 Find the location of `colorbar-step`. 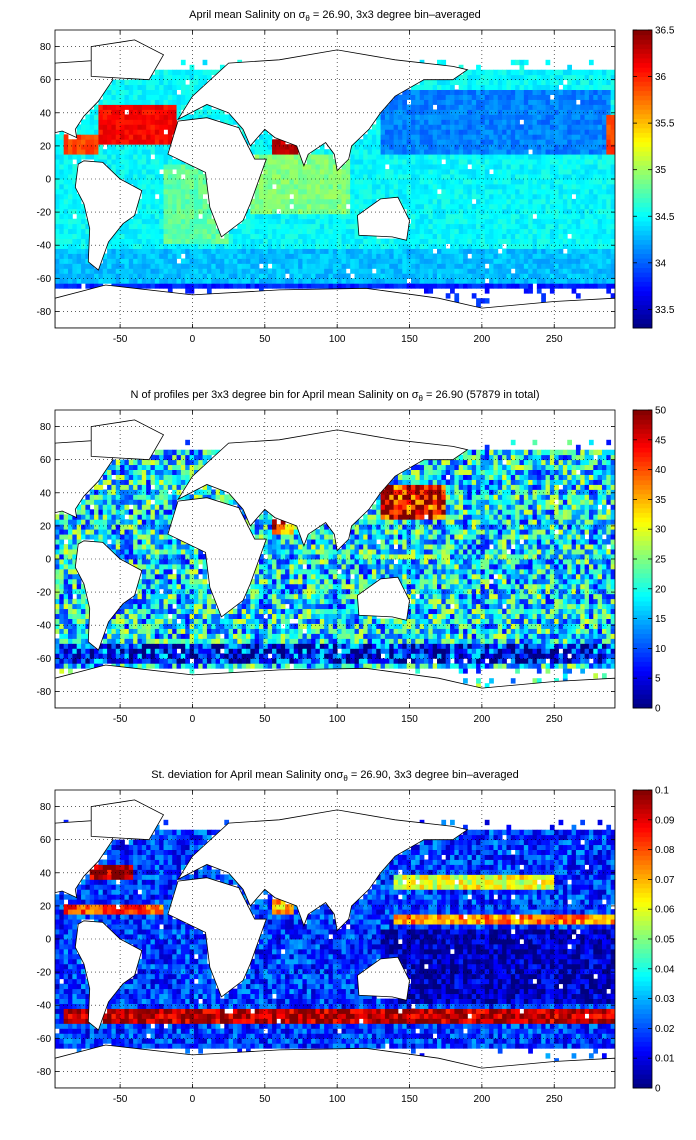

colorbar-step is located at coordinates (642, 140).